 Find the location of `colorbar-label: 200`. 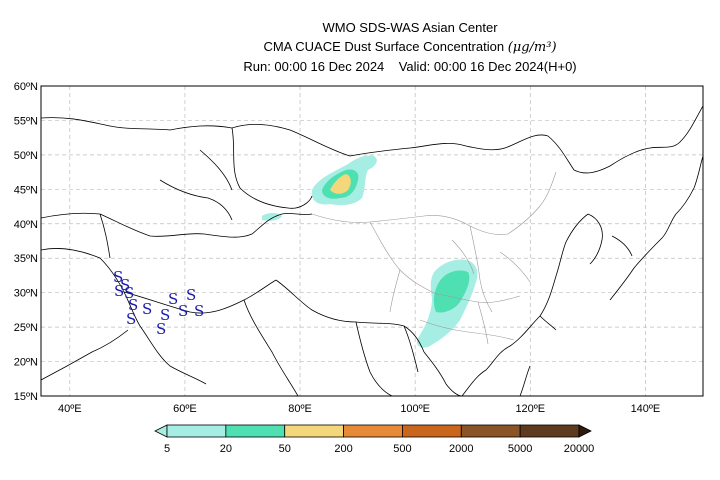

colorbar-label: 200 is located at coordinates (343, 449).